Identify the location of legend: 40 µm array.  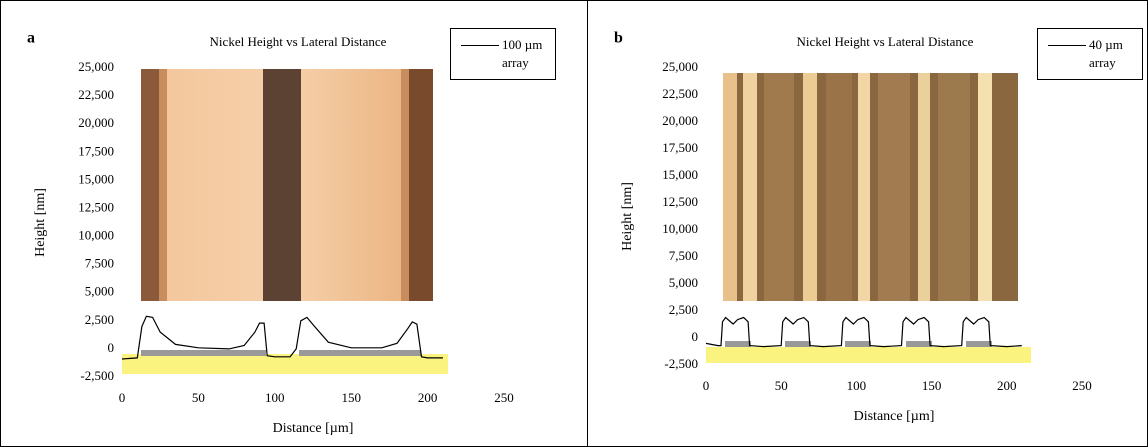
(1090, 54).